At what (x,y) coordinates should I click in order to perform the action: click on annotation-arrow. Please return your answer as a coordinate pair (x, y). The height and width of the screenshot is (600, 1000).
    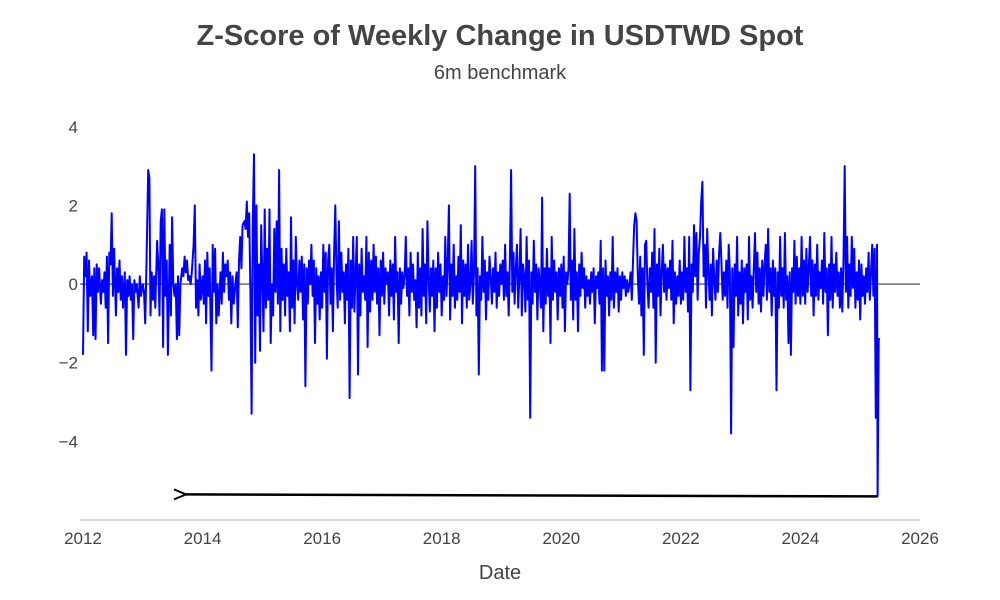
    Looking at the image, I should click on (531, 495).